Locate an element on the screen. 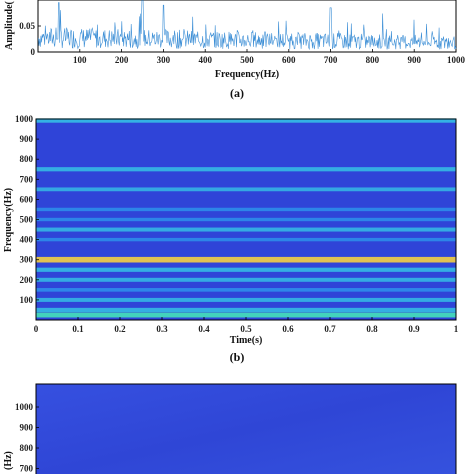  panel-b-xtick-label: 0.8 is located at coordinates (372, 329).